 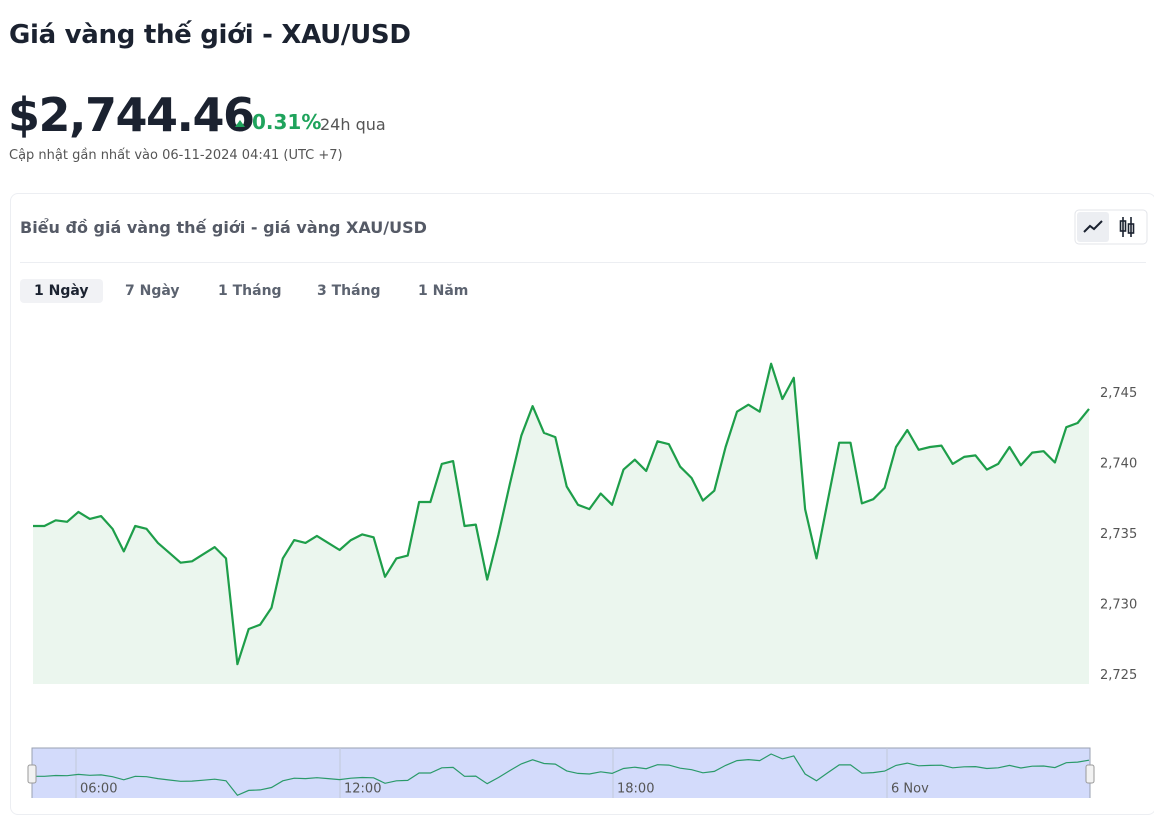 What do you see at coordinates (250, 291) in the screenshot?
I see `tab: 1 Tháng` at bounding box center [250, 291].